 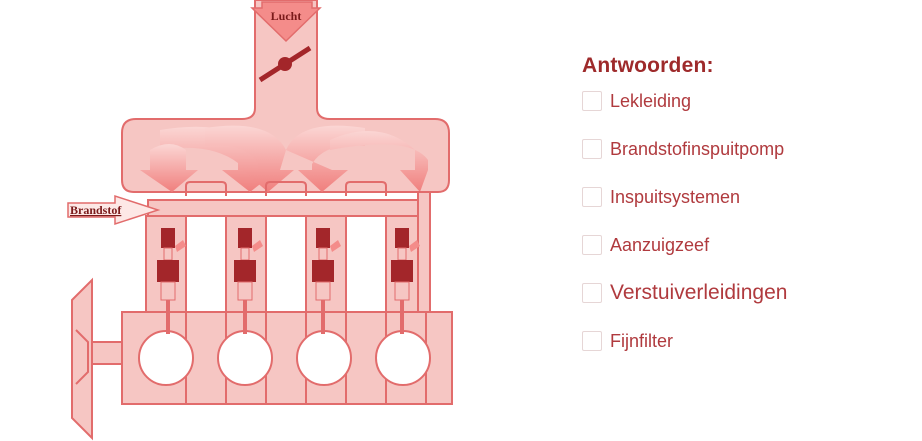 I want to click on option-label: Lekleiding, so click(x=651, y=100).